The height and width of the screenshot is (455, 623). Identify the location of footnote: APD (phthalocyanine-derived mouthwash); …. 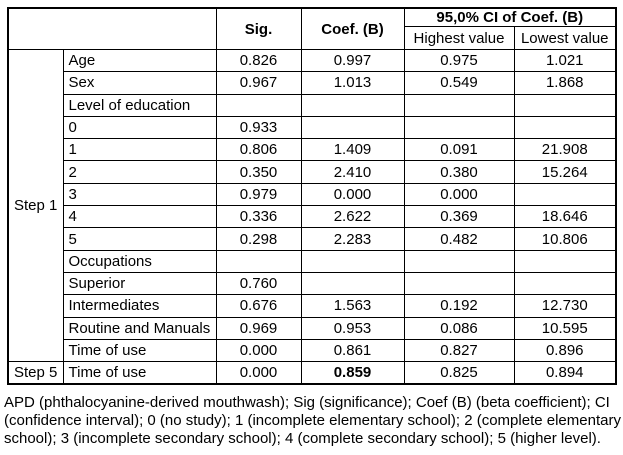
(312, 421).